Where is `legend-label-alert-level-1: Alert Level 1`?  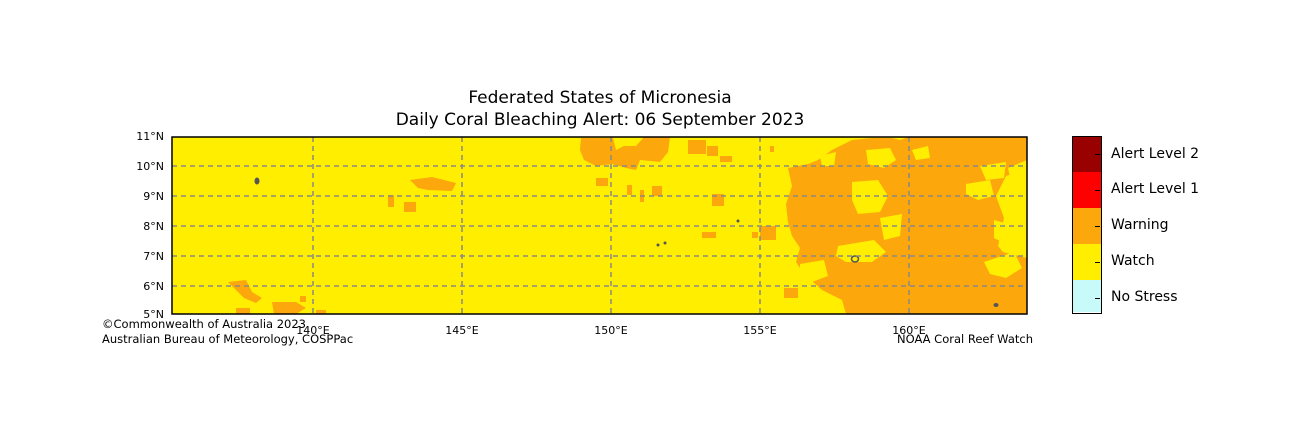
legend-label-alert-level-1: Alert Level 1 is located at coordinates (1155, 189).